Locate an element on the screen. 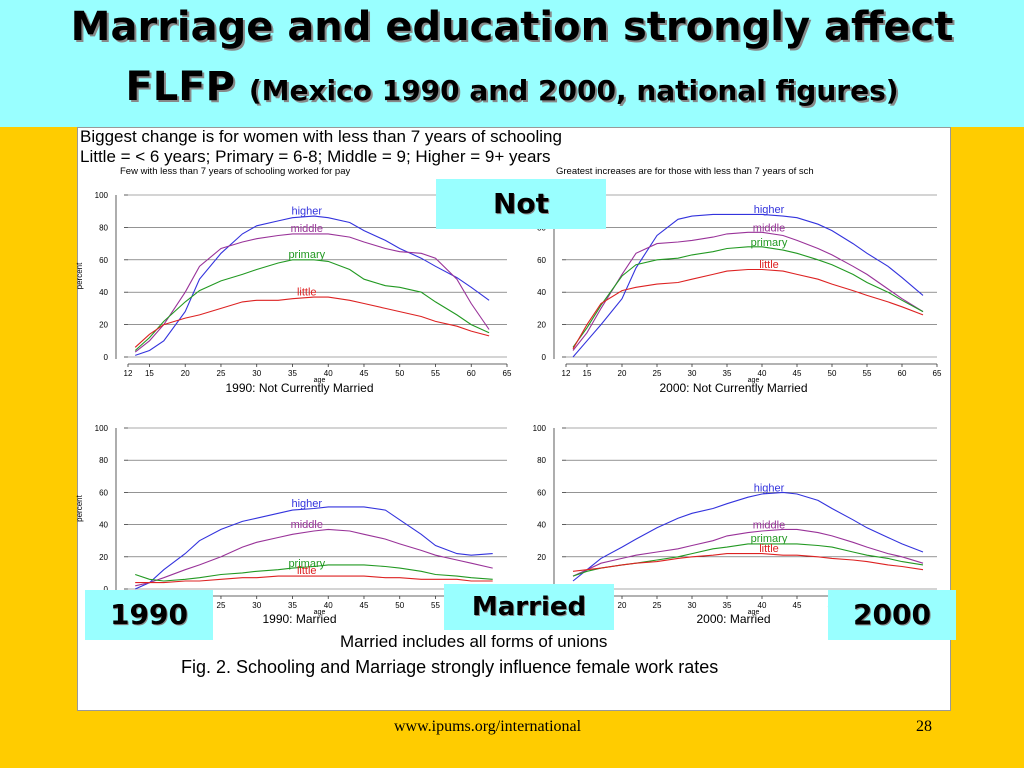 The height and width of the screenshot is (768, 1024). figure-footnote: Married includes all forms of unions is located at coordinates (474, 641).